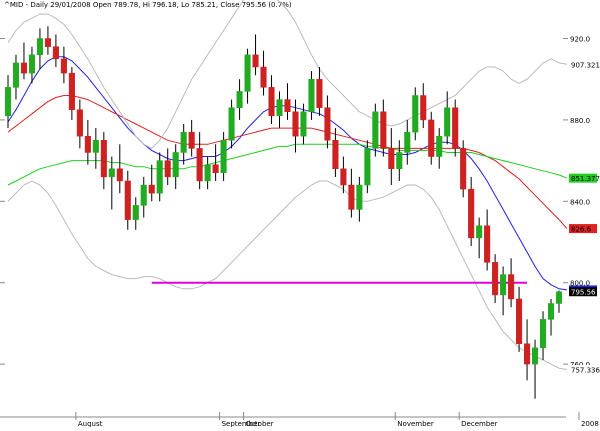 The image size is (600, 431). What do you see at coordinates (580, 121) in the screenshot?
I see `y-tick-label: 880.0` at bounding box center [580, 121].